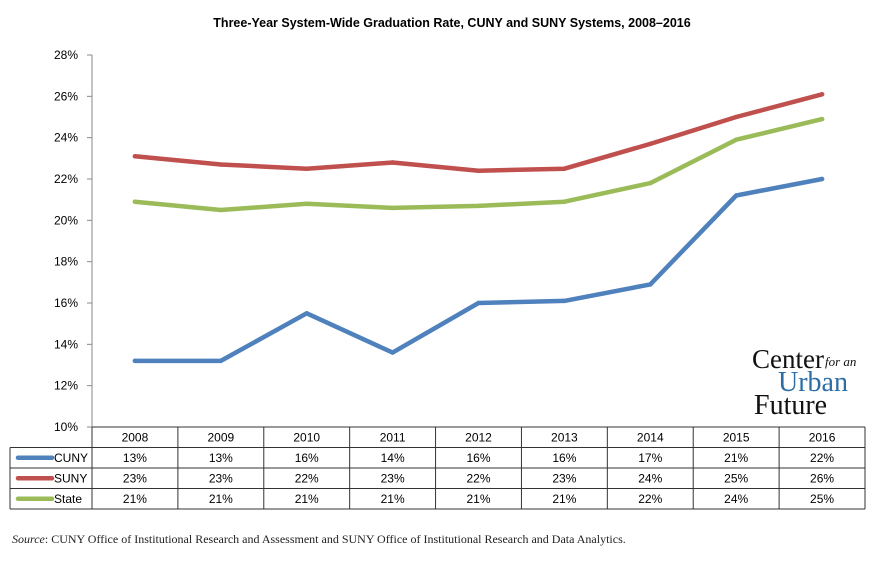  I want to click on table-header-year: 2015, so click(736, 437).